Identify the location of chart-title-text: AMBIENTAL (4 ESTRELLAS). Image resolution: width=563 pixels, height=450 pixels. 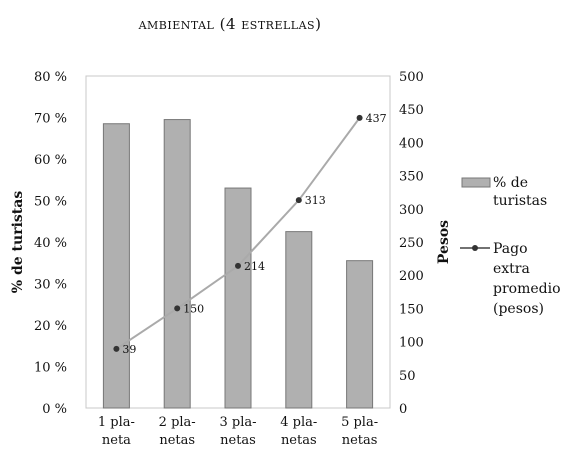
(230, 24).